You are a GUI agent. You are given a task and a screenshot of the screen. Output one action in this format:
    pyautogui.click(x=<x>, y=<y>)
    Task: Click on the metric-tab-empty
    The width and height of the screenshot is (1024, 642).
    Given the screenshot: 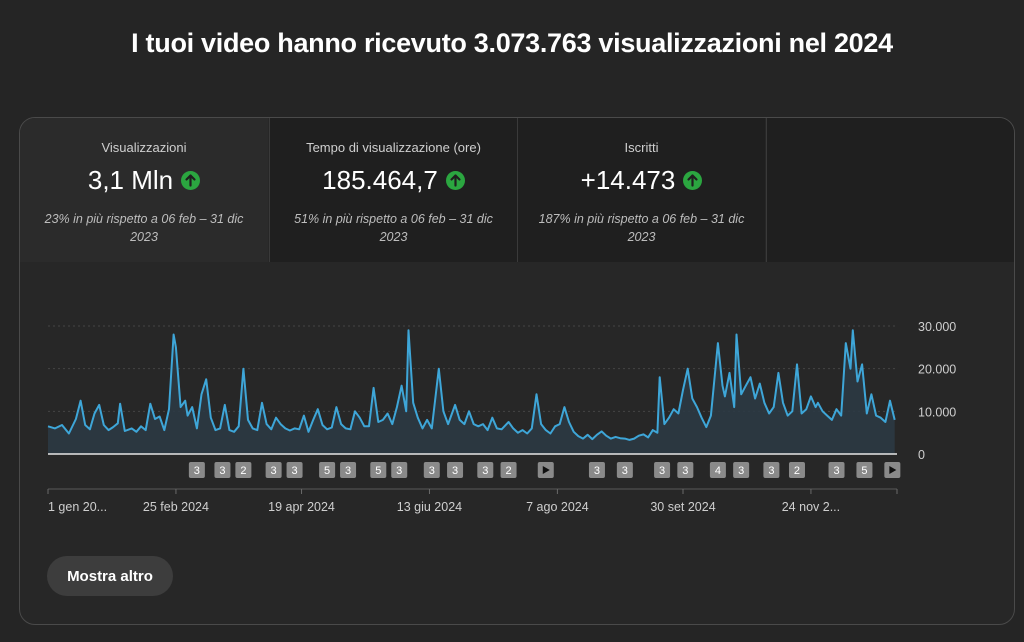 What is the action you would take?
    pyautogui.click(x=890, y=190)
    